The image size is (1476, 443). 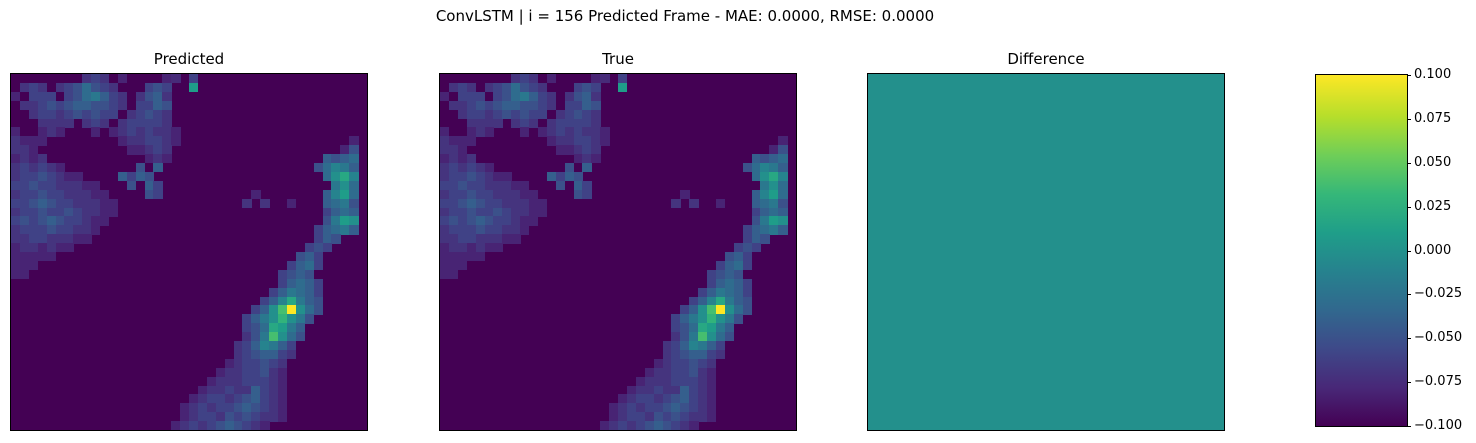 What do you see at coordinates (1432, 251) in the screenshot?
I see `colorbar-tick-label: 0.000` at bounding box center [1432, 251].